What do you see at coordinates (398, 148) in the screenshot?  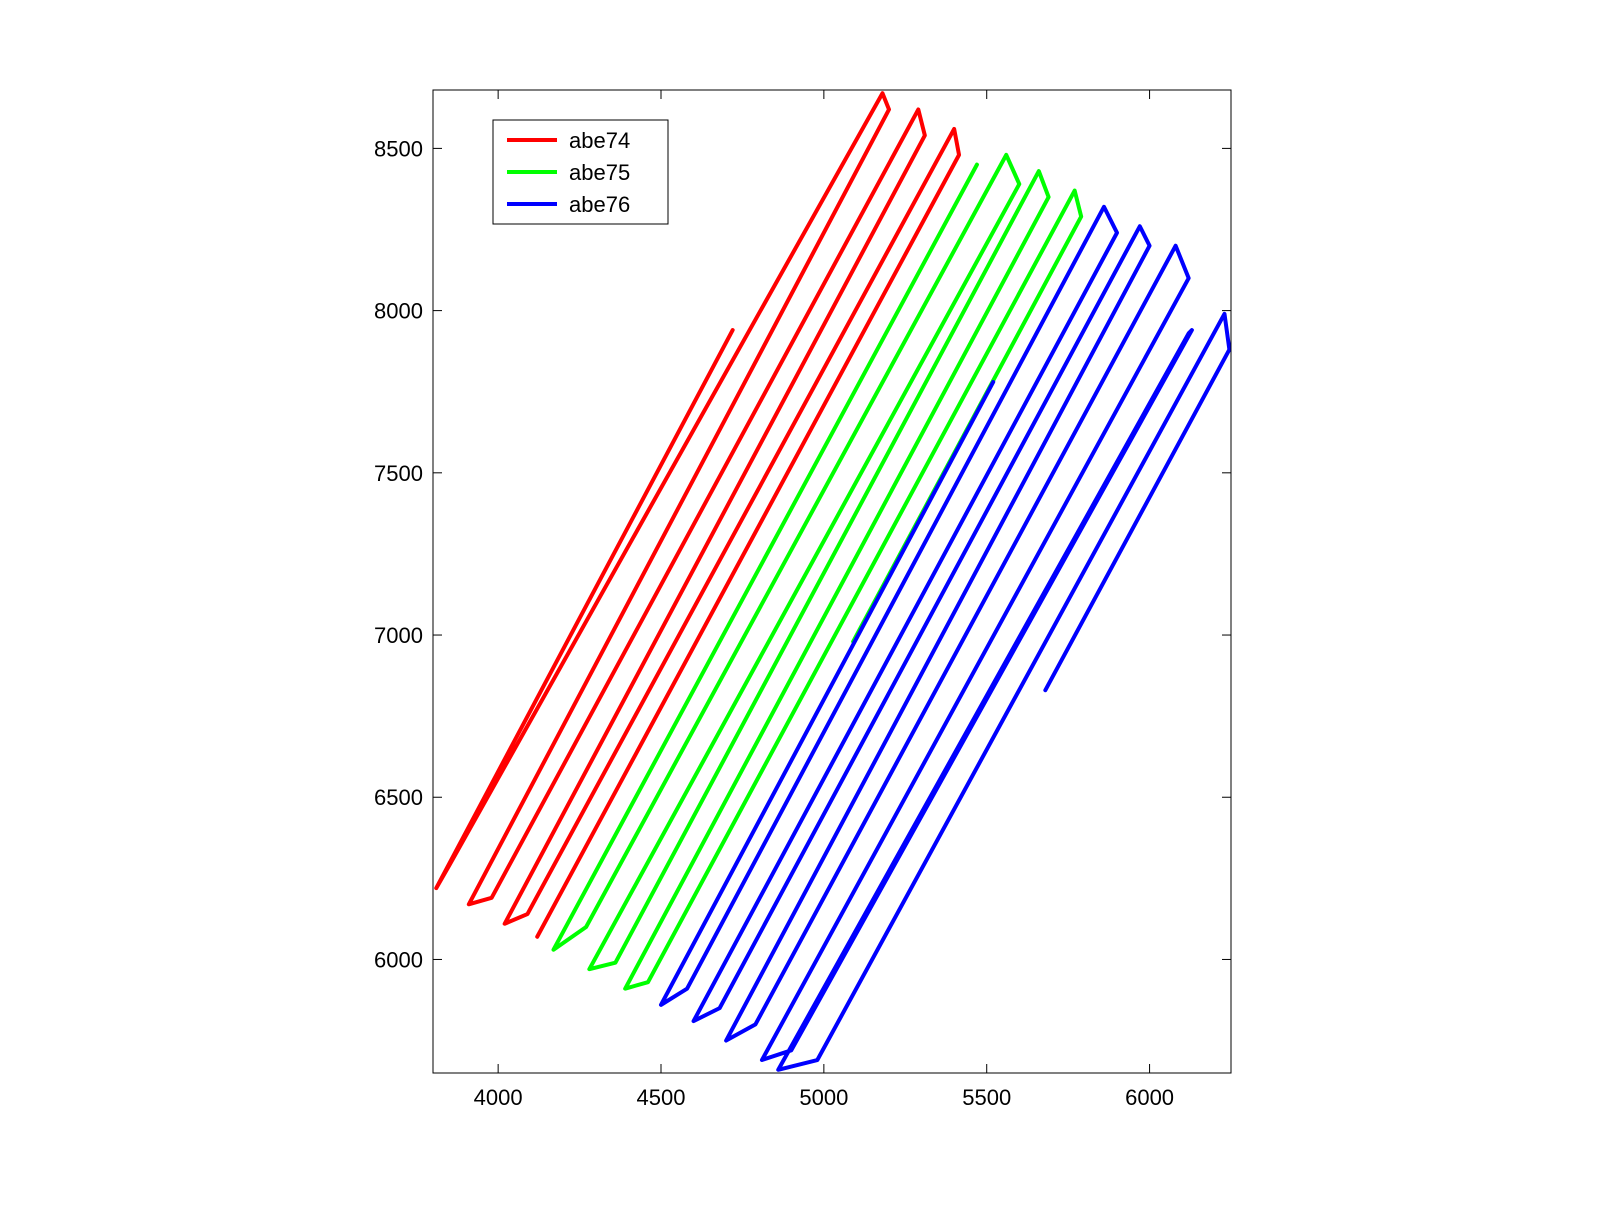 I see `y-tick-label: 8500` at bounding box center [398, 148].